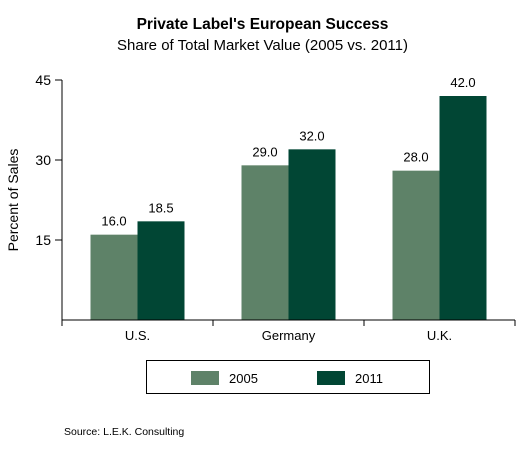 This screenshot has height=450, width=525. What do you see at coordinates (124, 432) in the screenshot?
I see `source-note: Source: L.E.K. Consulting` at bounding box center [124, 432].